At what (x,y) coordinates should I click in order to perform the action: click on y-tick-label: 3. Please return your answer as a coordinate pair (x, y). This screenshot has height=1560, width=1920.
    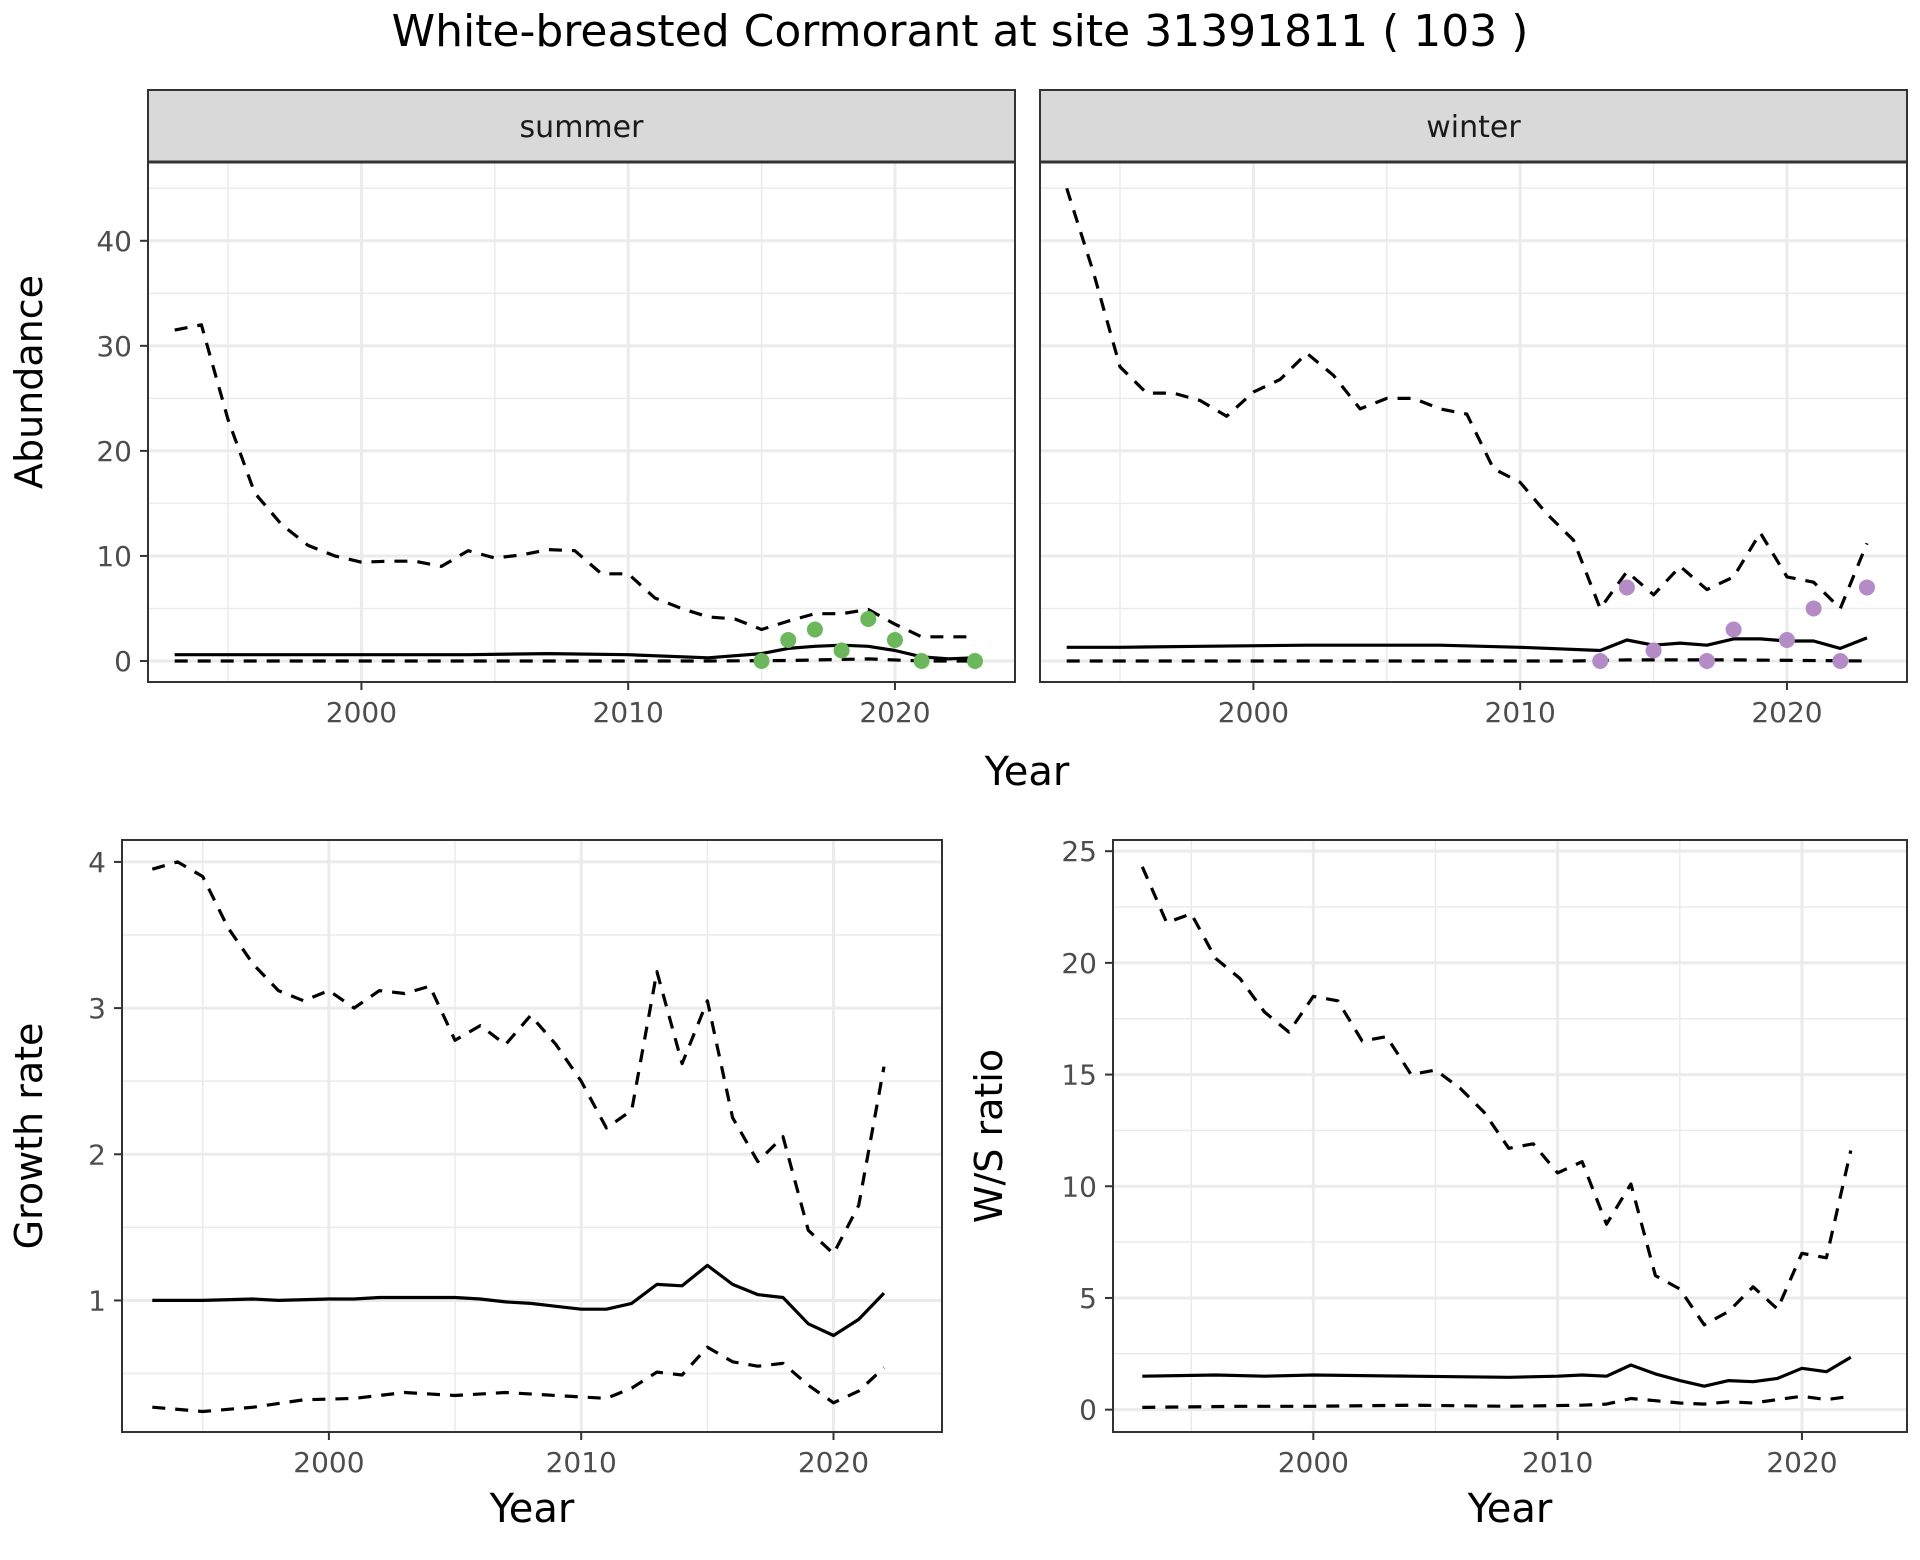
    Looking at the image, I should click on (97, 1008).